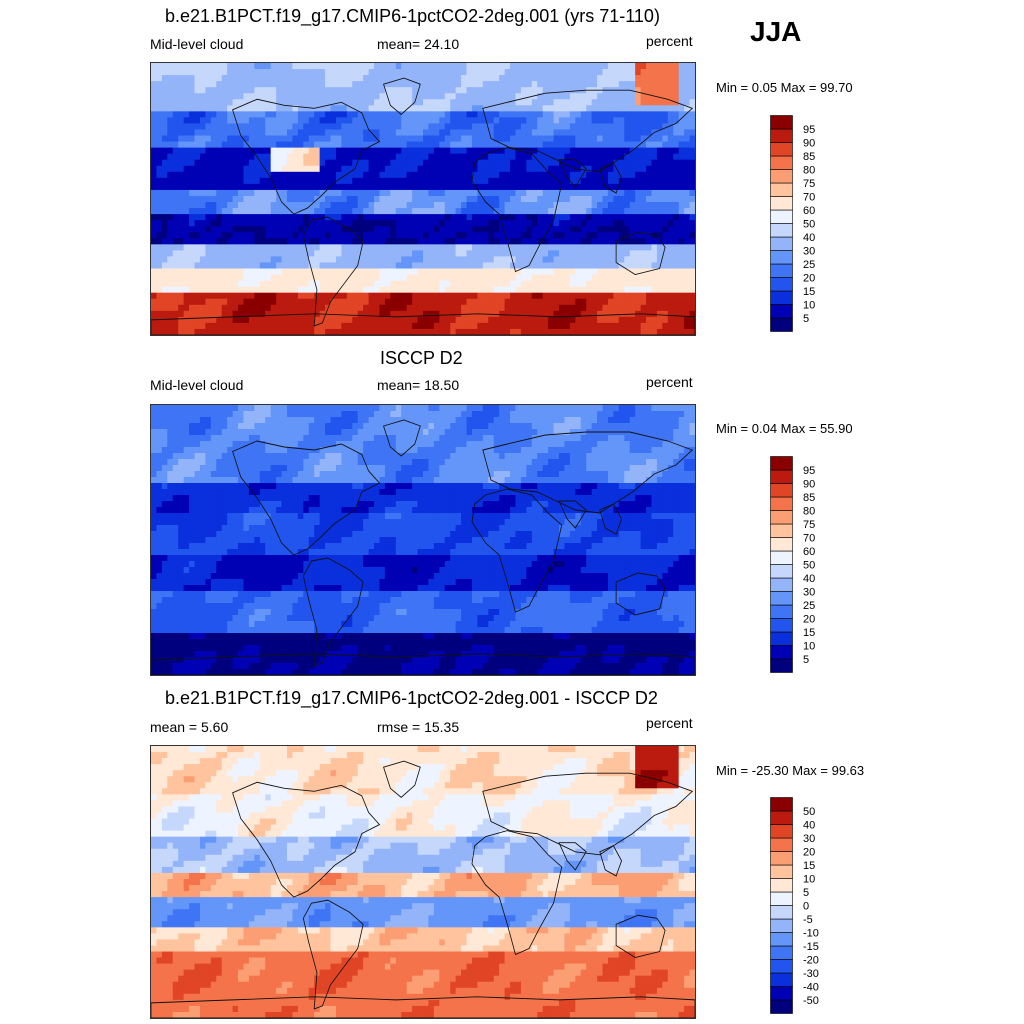  I want to click on colorbar-tick-label: 90, so click(809, 144).